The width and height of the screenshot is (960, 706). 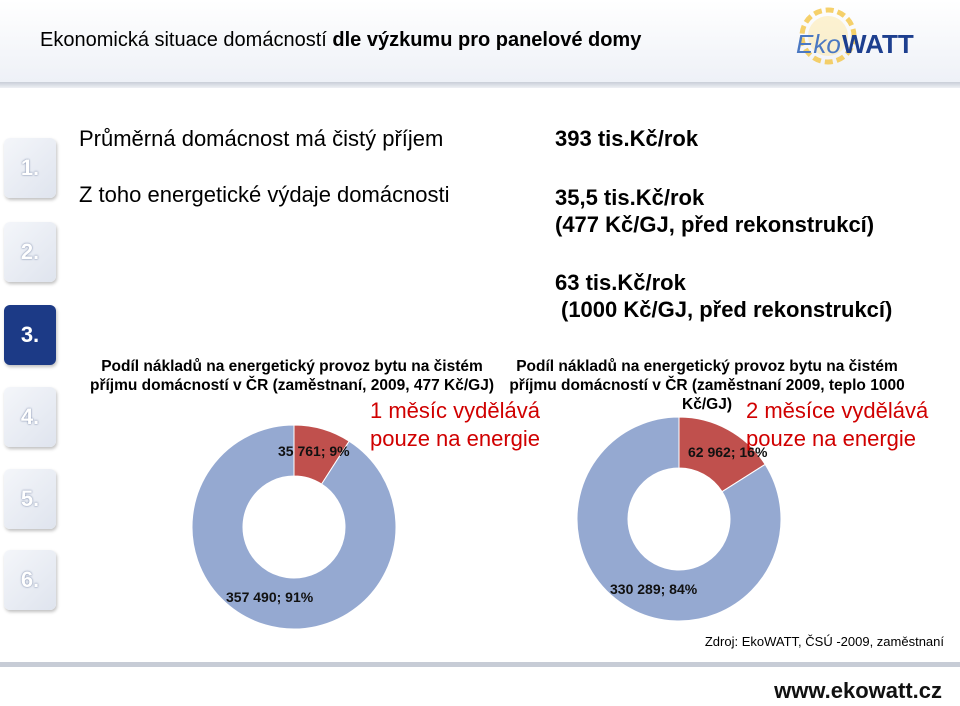 I want to click on chart-right-title-line3: Kč/GJ), so click(x=707, y=404).